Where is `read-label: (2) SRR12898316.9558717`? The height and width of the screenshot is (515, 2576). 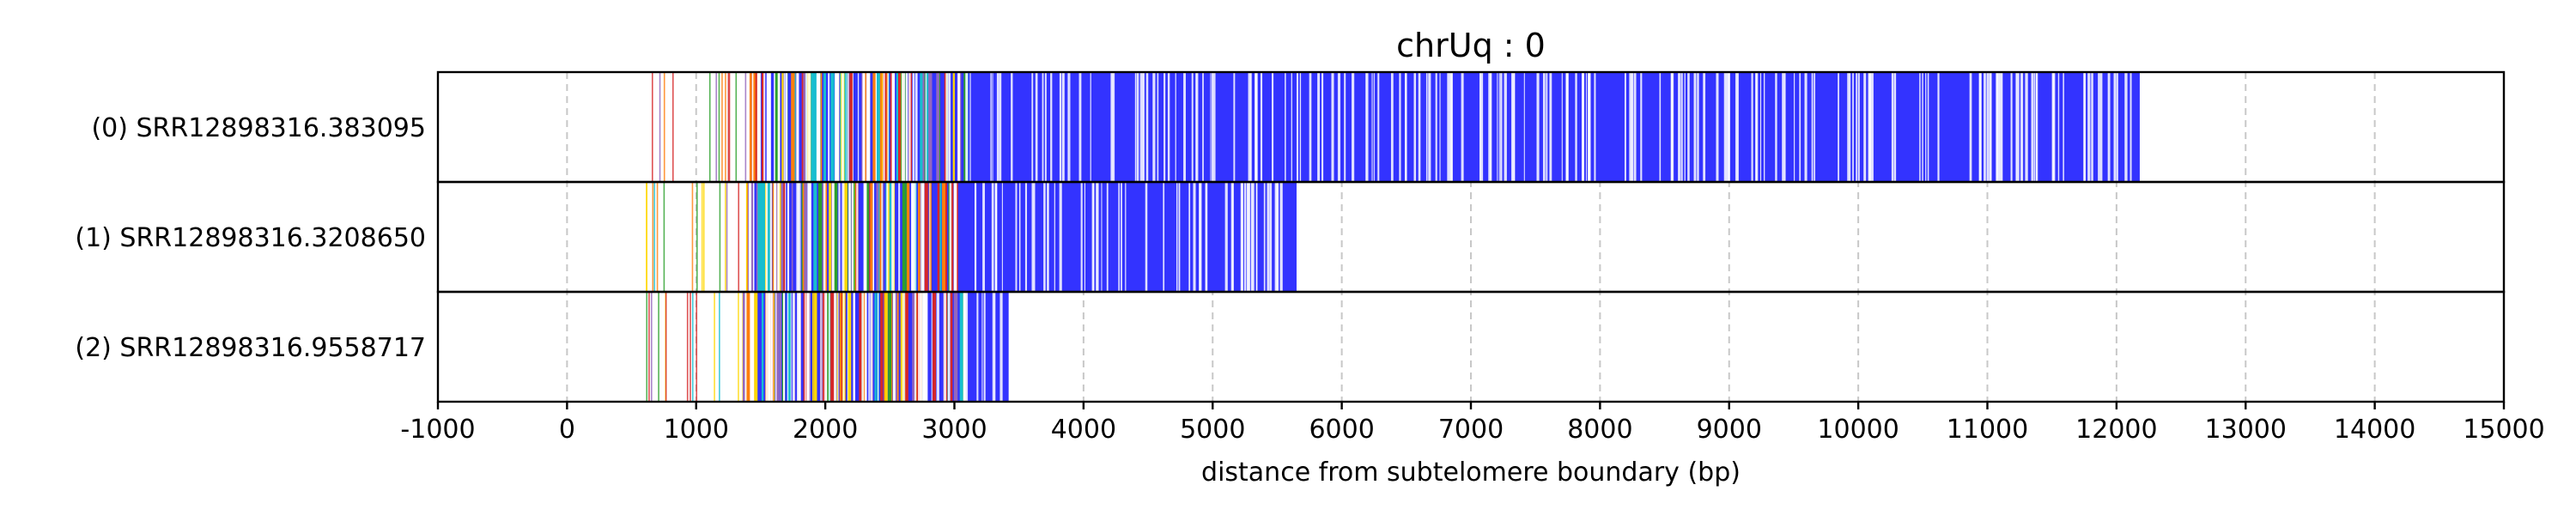
read-label: (2) SRR12898316.9558717 is located at coordinates (251, 348).